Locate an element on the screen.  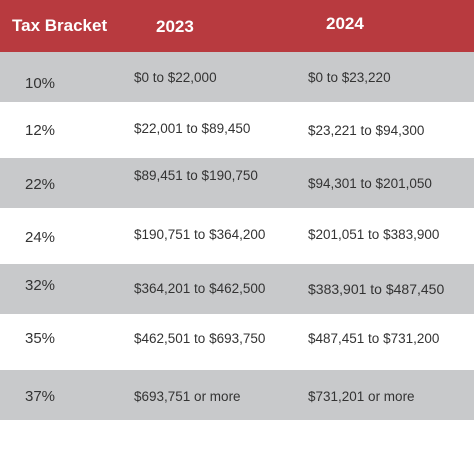
range-2024-cell: $23,221 to $94,300 is located at coordinates (366, 130).